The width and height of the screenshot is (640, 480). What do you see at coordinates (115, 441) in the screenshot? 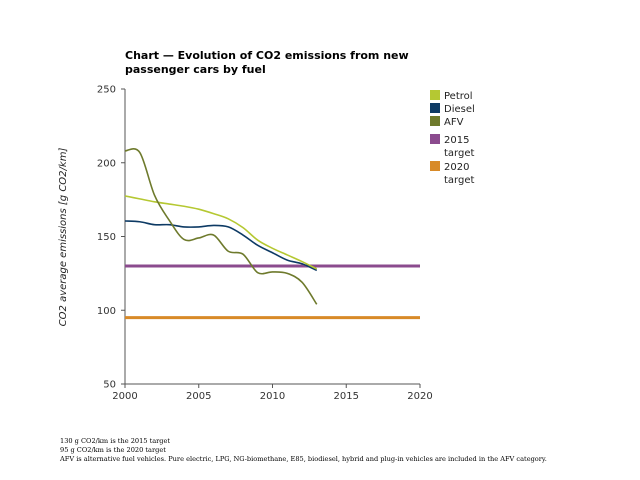
I see `footnote-1: 130 g CO2/km is the 2015 target` at bounding box center [115, 441].